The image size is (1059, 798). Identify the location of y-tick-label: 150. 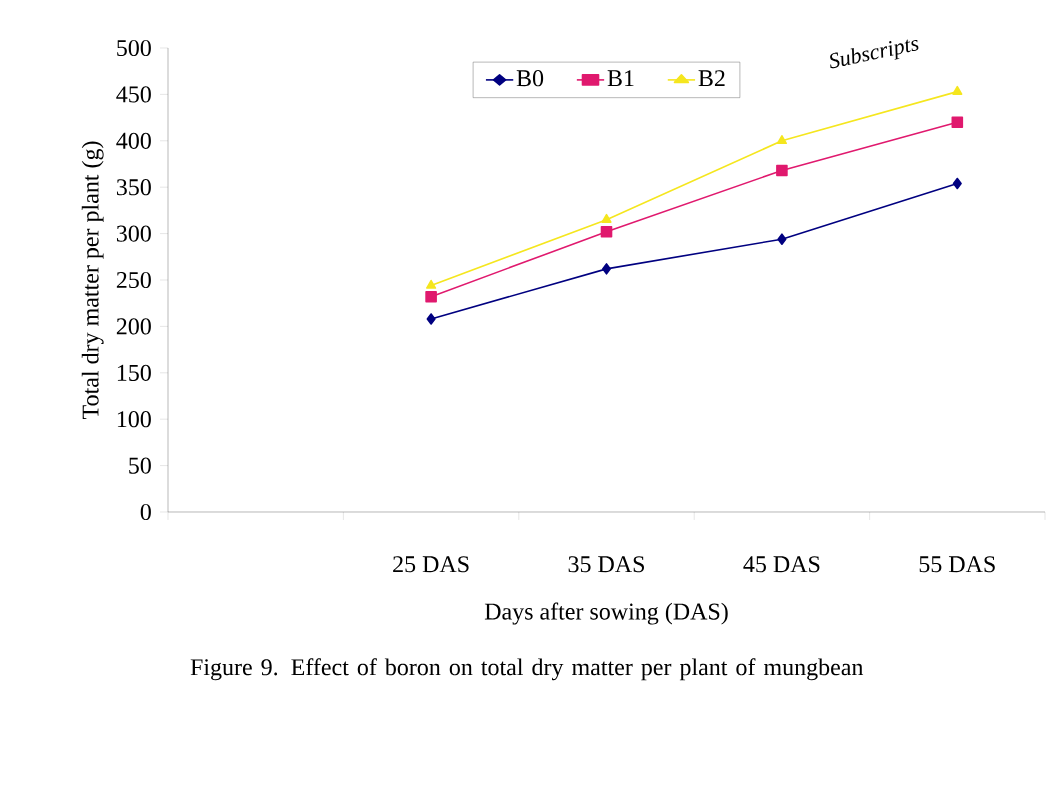
(134, 372).